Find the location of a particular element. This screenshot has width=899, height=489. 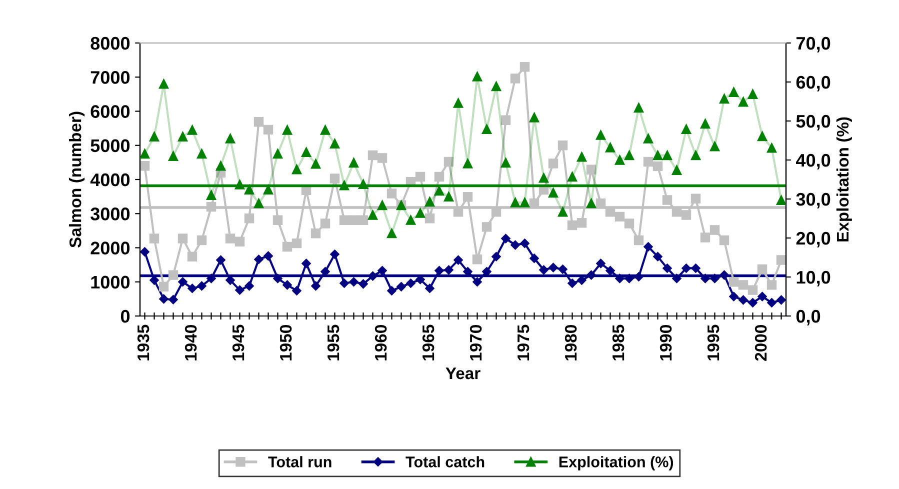

x-tick-label: 1950 is located at coordinates (286, 342).